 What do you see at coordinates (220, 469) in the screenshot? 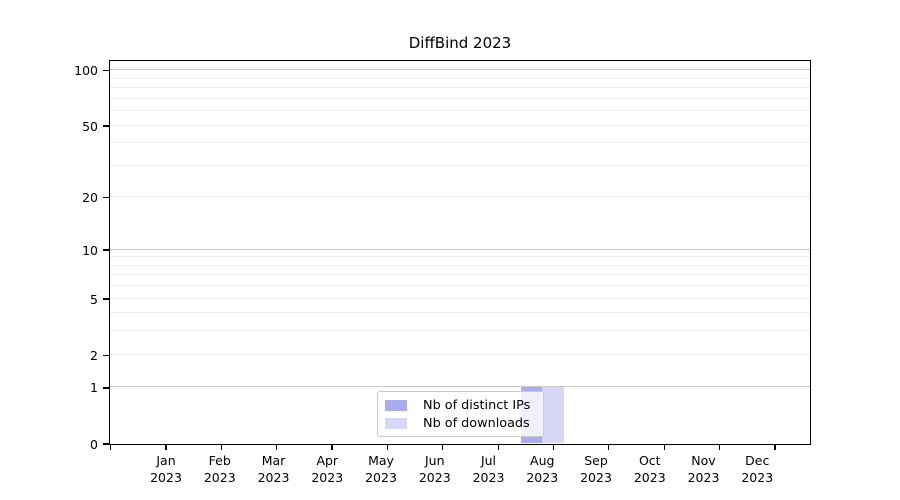
I see `x-tick-label: Feb 2023` at bounding box center [220, 469].